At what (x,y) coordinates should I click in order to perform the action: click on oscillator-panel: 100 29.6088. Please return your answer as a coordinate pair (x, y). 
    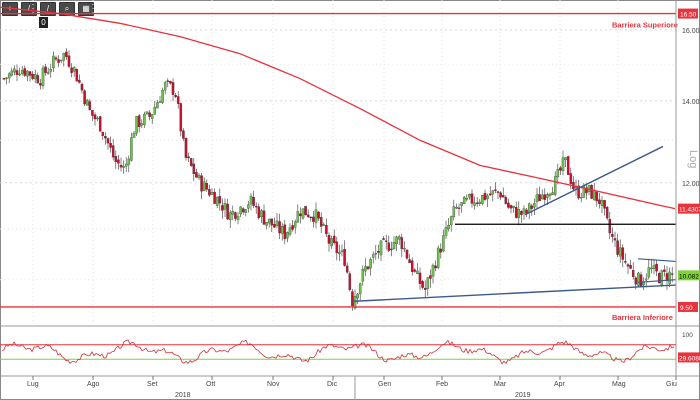
    Looking at the image, I should click on (350, 345).